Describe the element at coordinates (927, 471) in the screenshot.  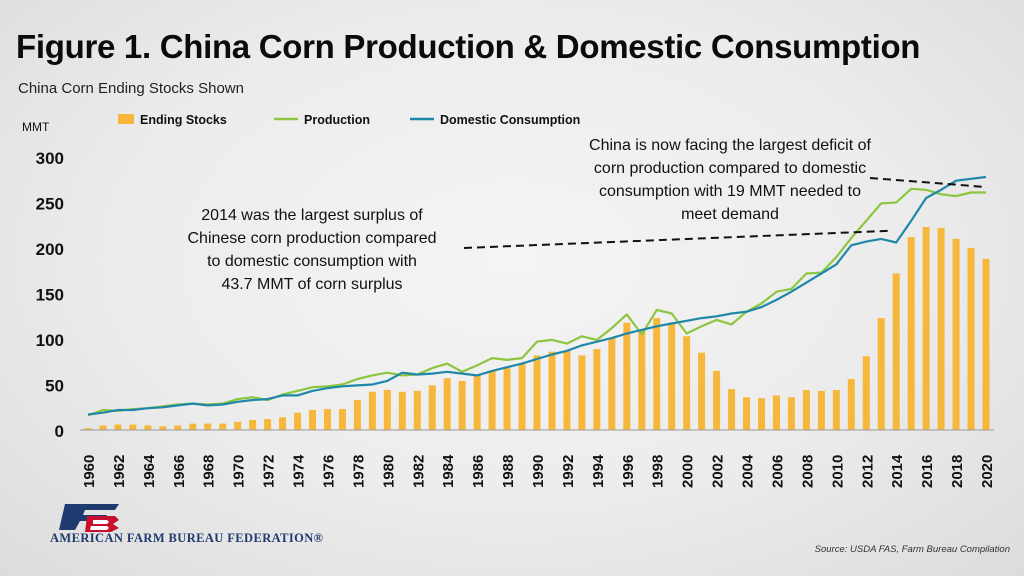
I see `x-tick-label: 2016` at that location.